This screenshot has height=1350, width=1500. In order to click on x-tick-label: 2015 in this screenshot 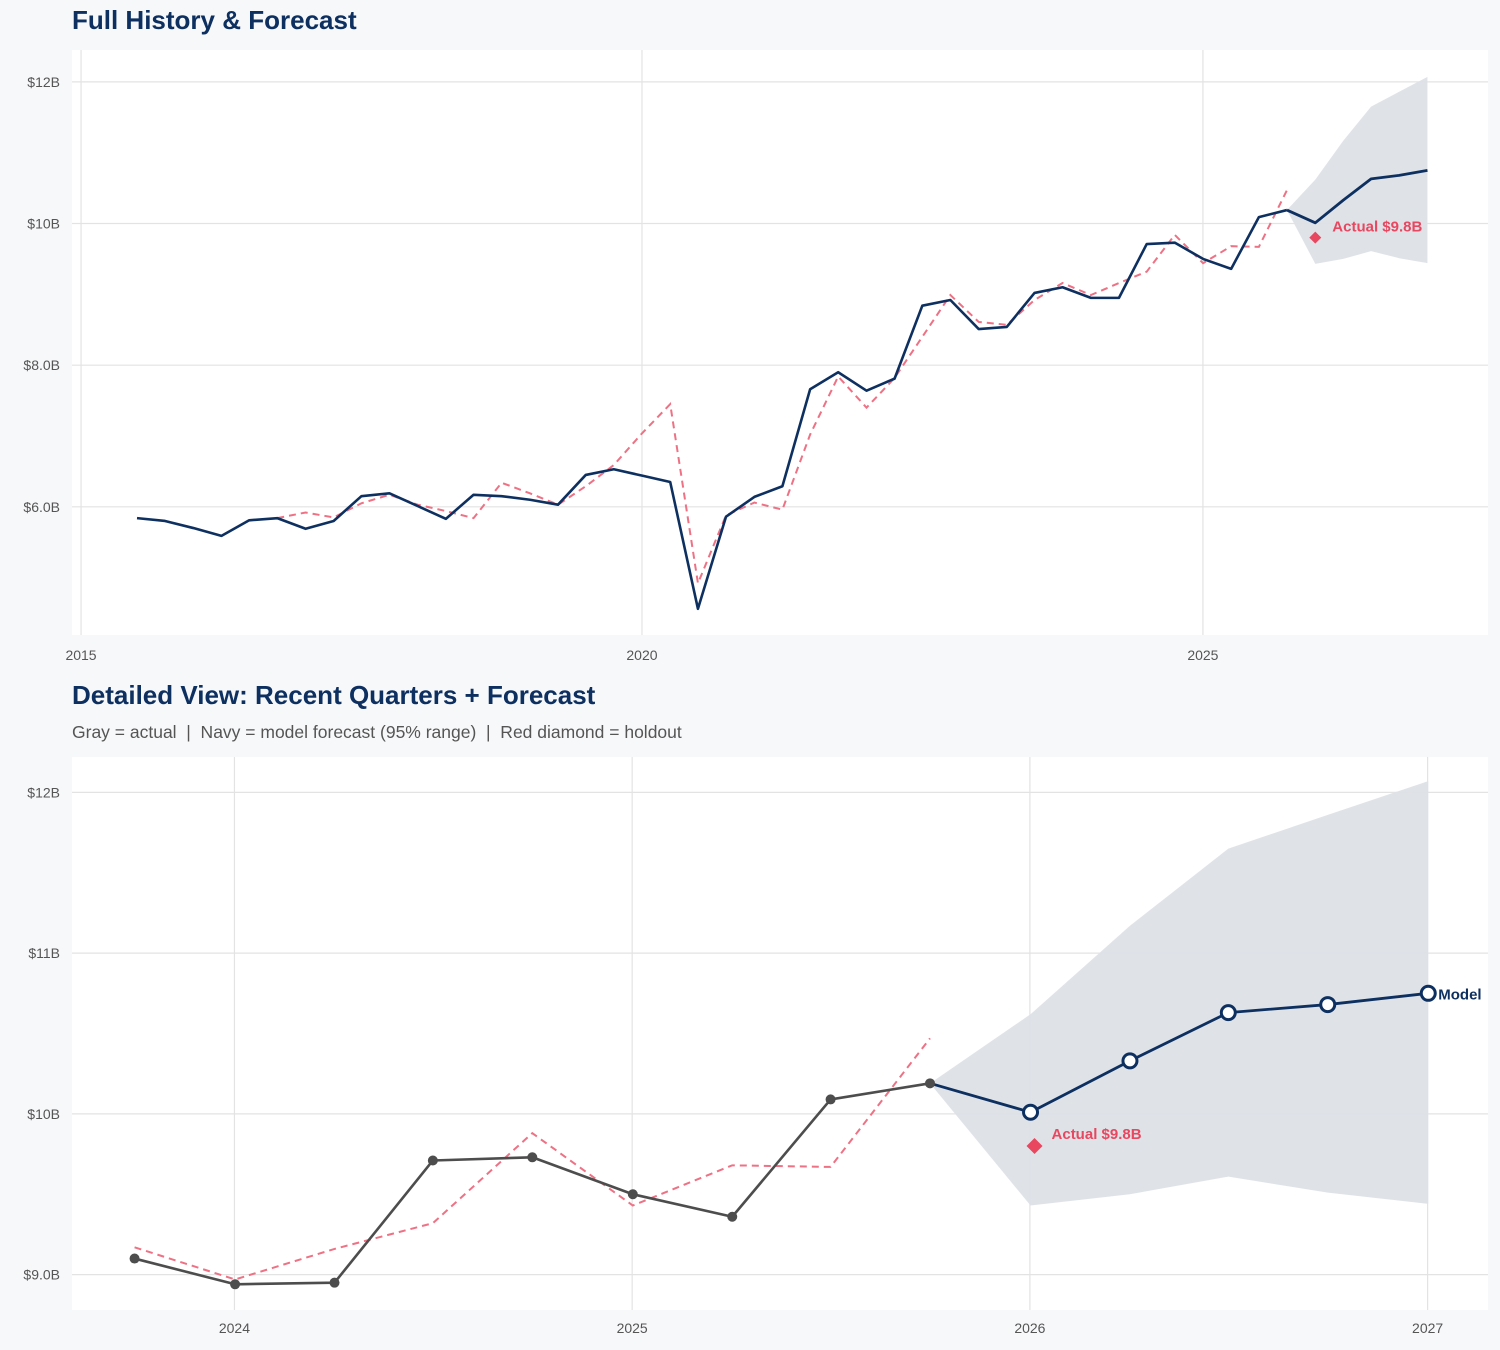, I will do `click(80, 655)`.